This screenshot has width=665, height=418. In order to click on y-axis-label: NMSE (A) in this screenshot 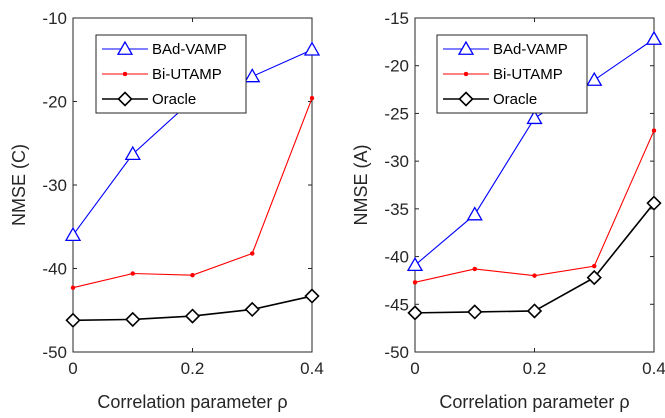, I will do `click(361, 185)`.